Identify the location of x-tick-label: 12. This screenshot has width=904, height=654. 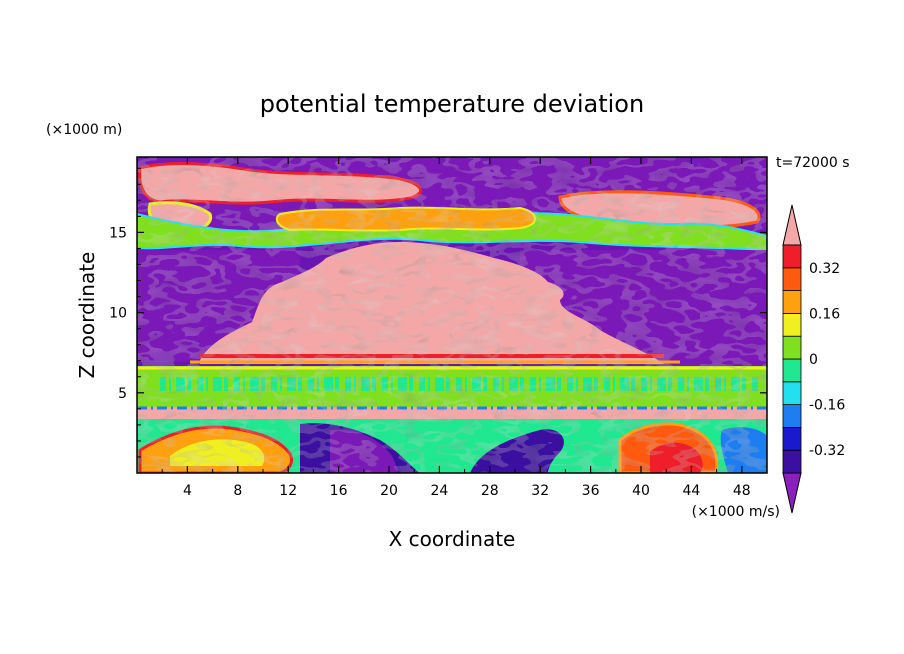
(288, 491).